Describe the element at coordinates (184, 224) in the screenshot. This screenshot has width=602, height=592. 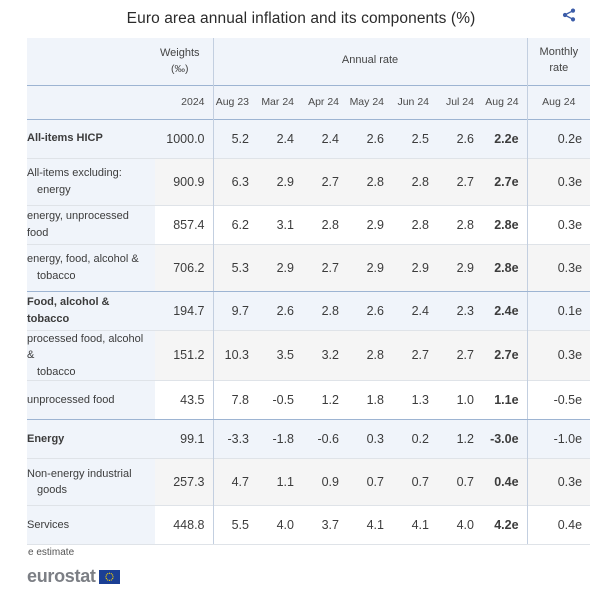
I see `row-weight: 857.4` at that location.